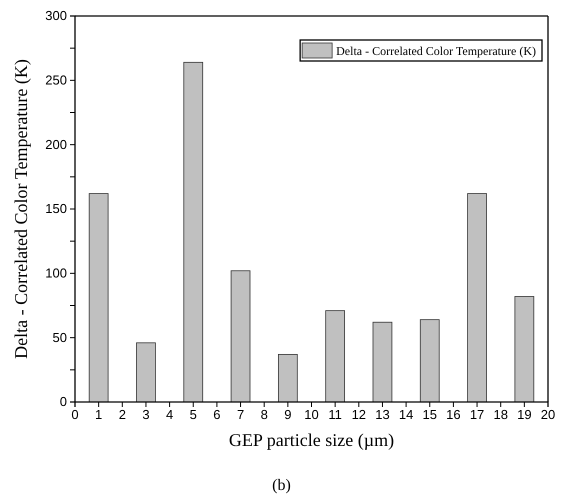 The image size is (563, 499). Describe the element at coordinates (56, 144) in the screenshot. I see `y-tick-label: 200` at that location.